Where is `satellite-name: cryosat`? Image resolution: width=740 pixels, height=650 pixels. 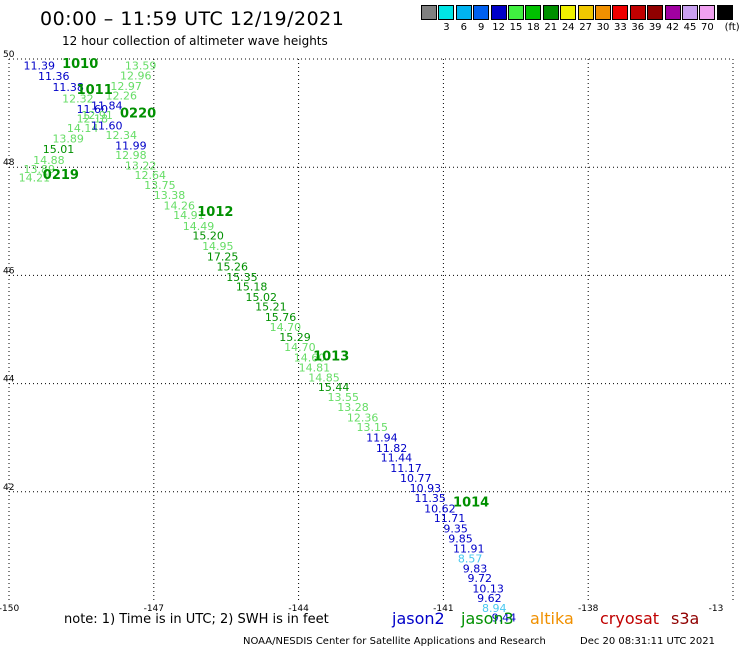 satellite-name: cryosat is located at coordinates (630, 618).